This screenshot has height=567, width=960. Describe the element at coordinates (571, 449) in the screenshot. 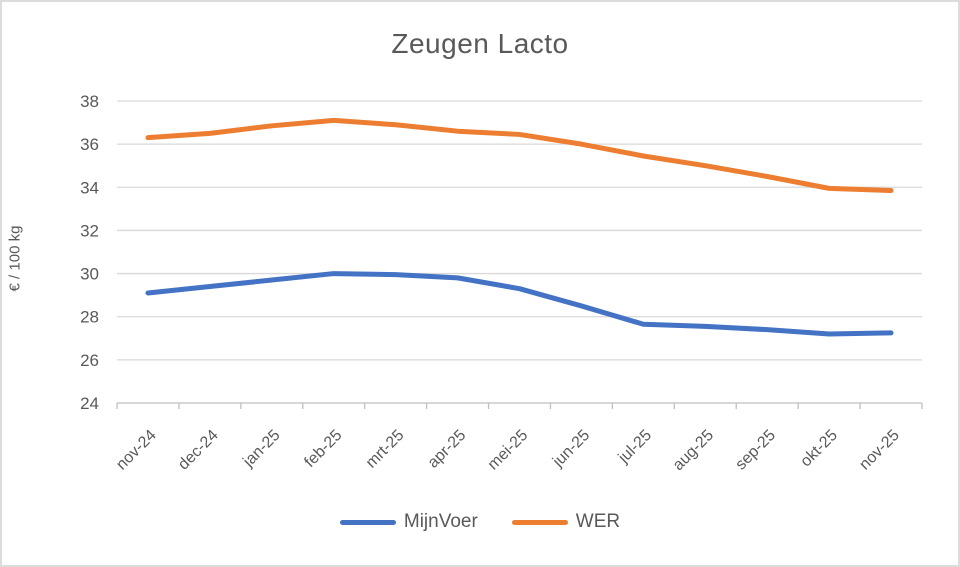

I see `x-tick-label-jun-25: jun-25` at that location.